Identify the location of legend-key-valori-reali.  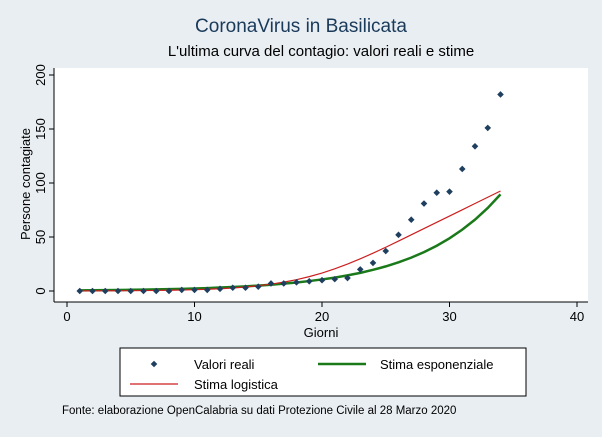
(154, 364).